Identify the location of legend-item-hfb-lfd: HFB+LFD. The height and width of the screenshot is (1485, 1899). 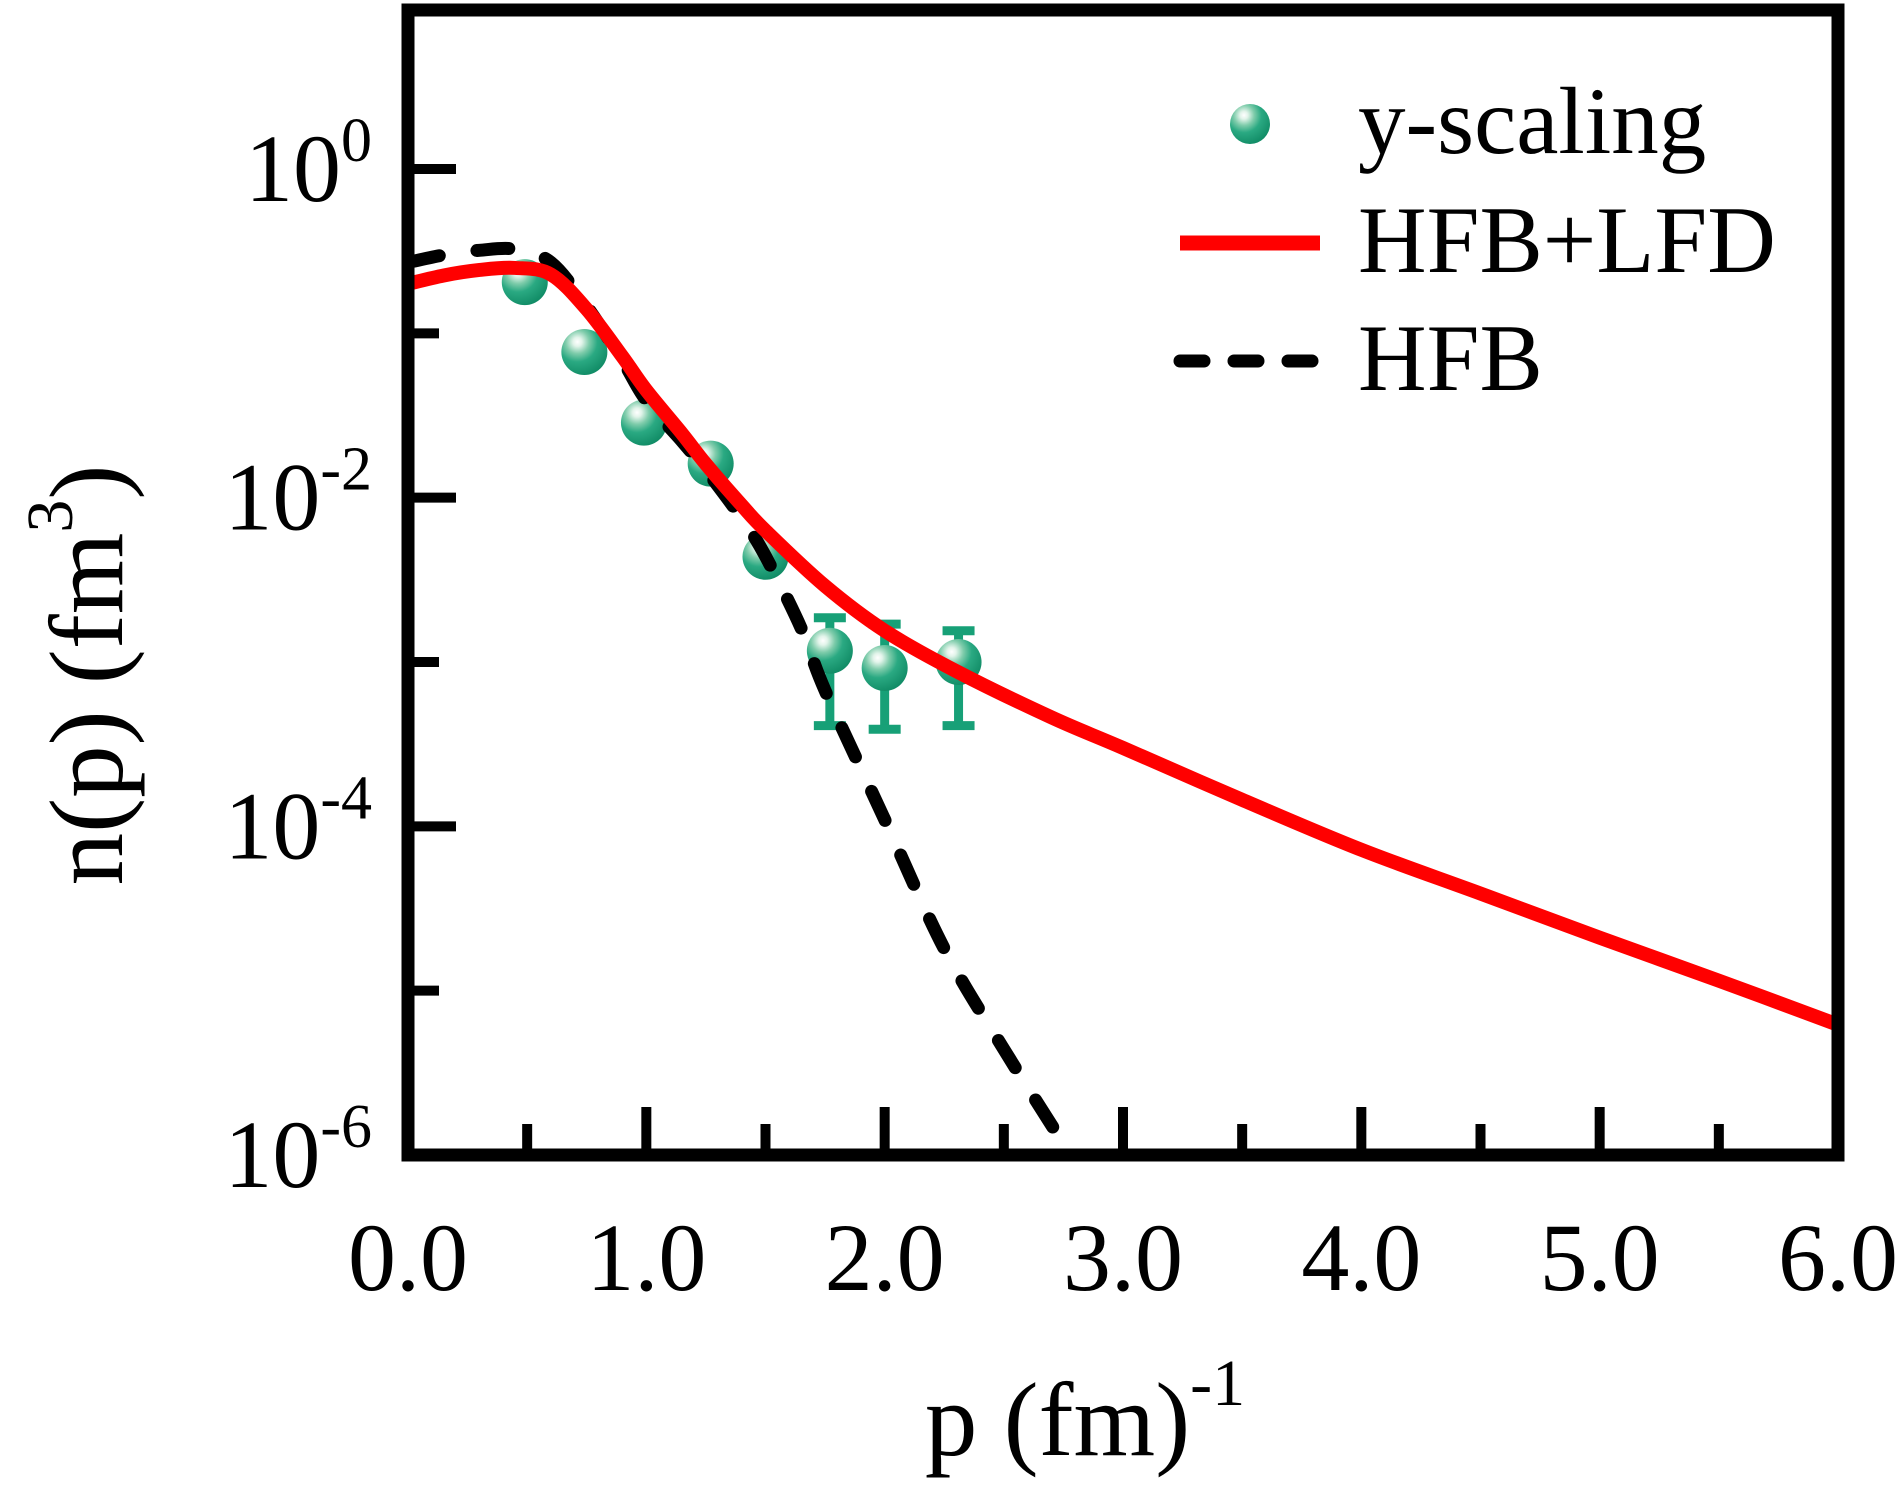
(1478, 240).